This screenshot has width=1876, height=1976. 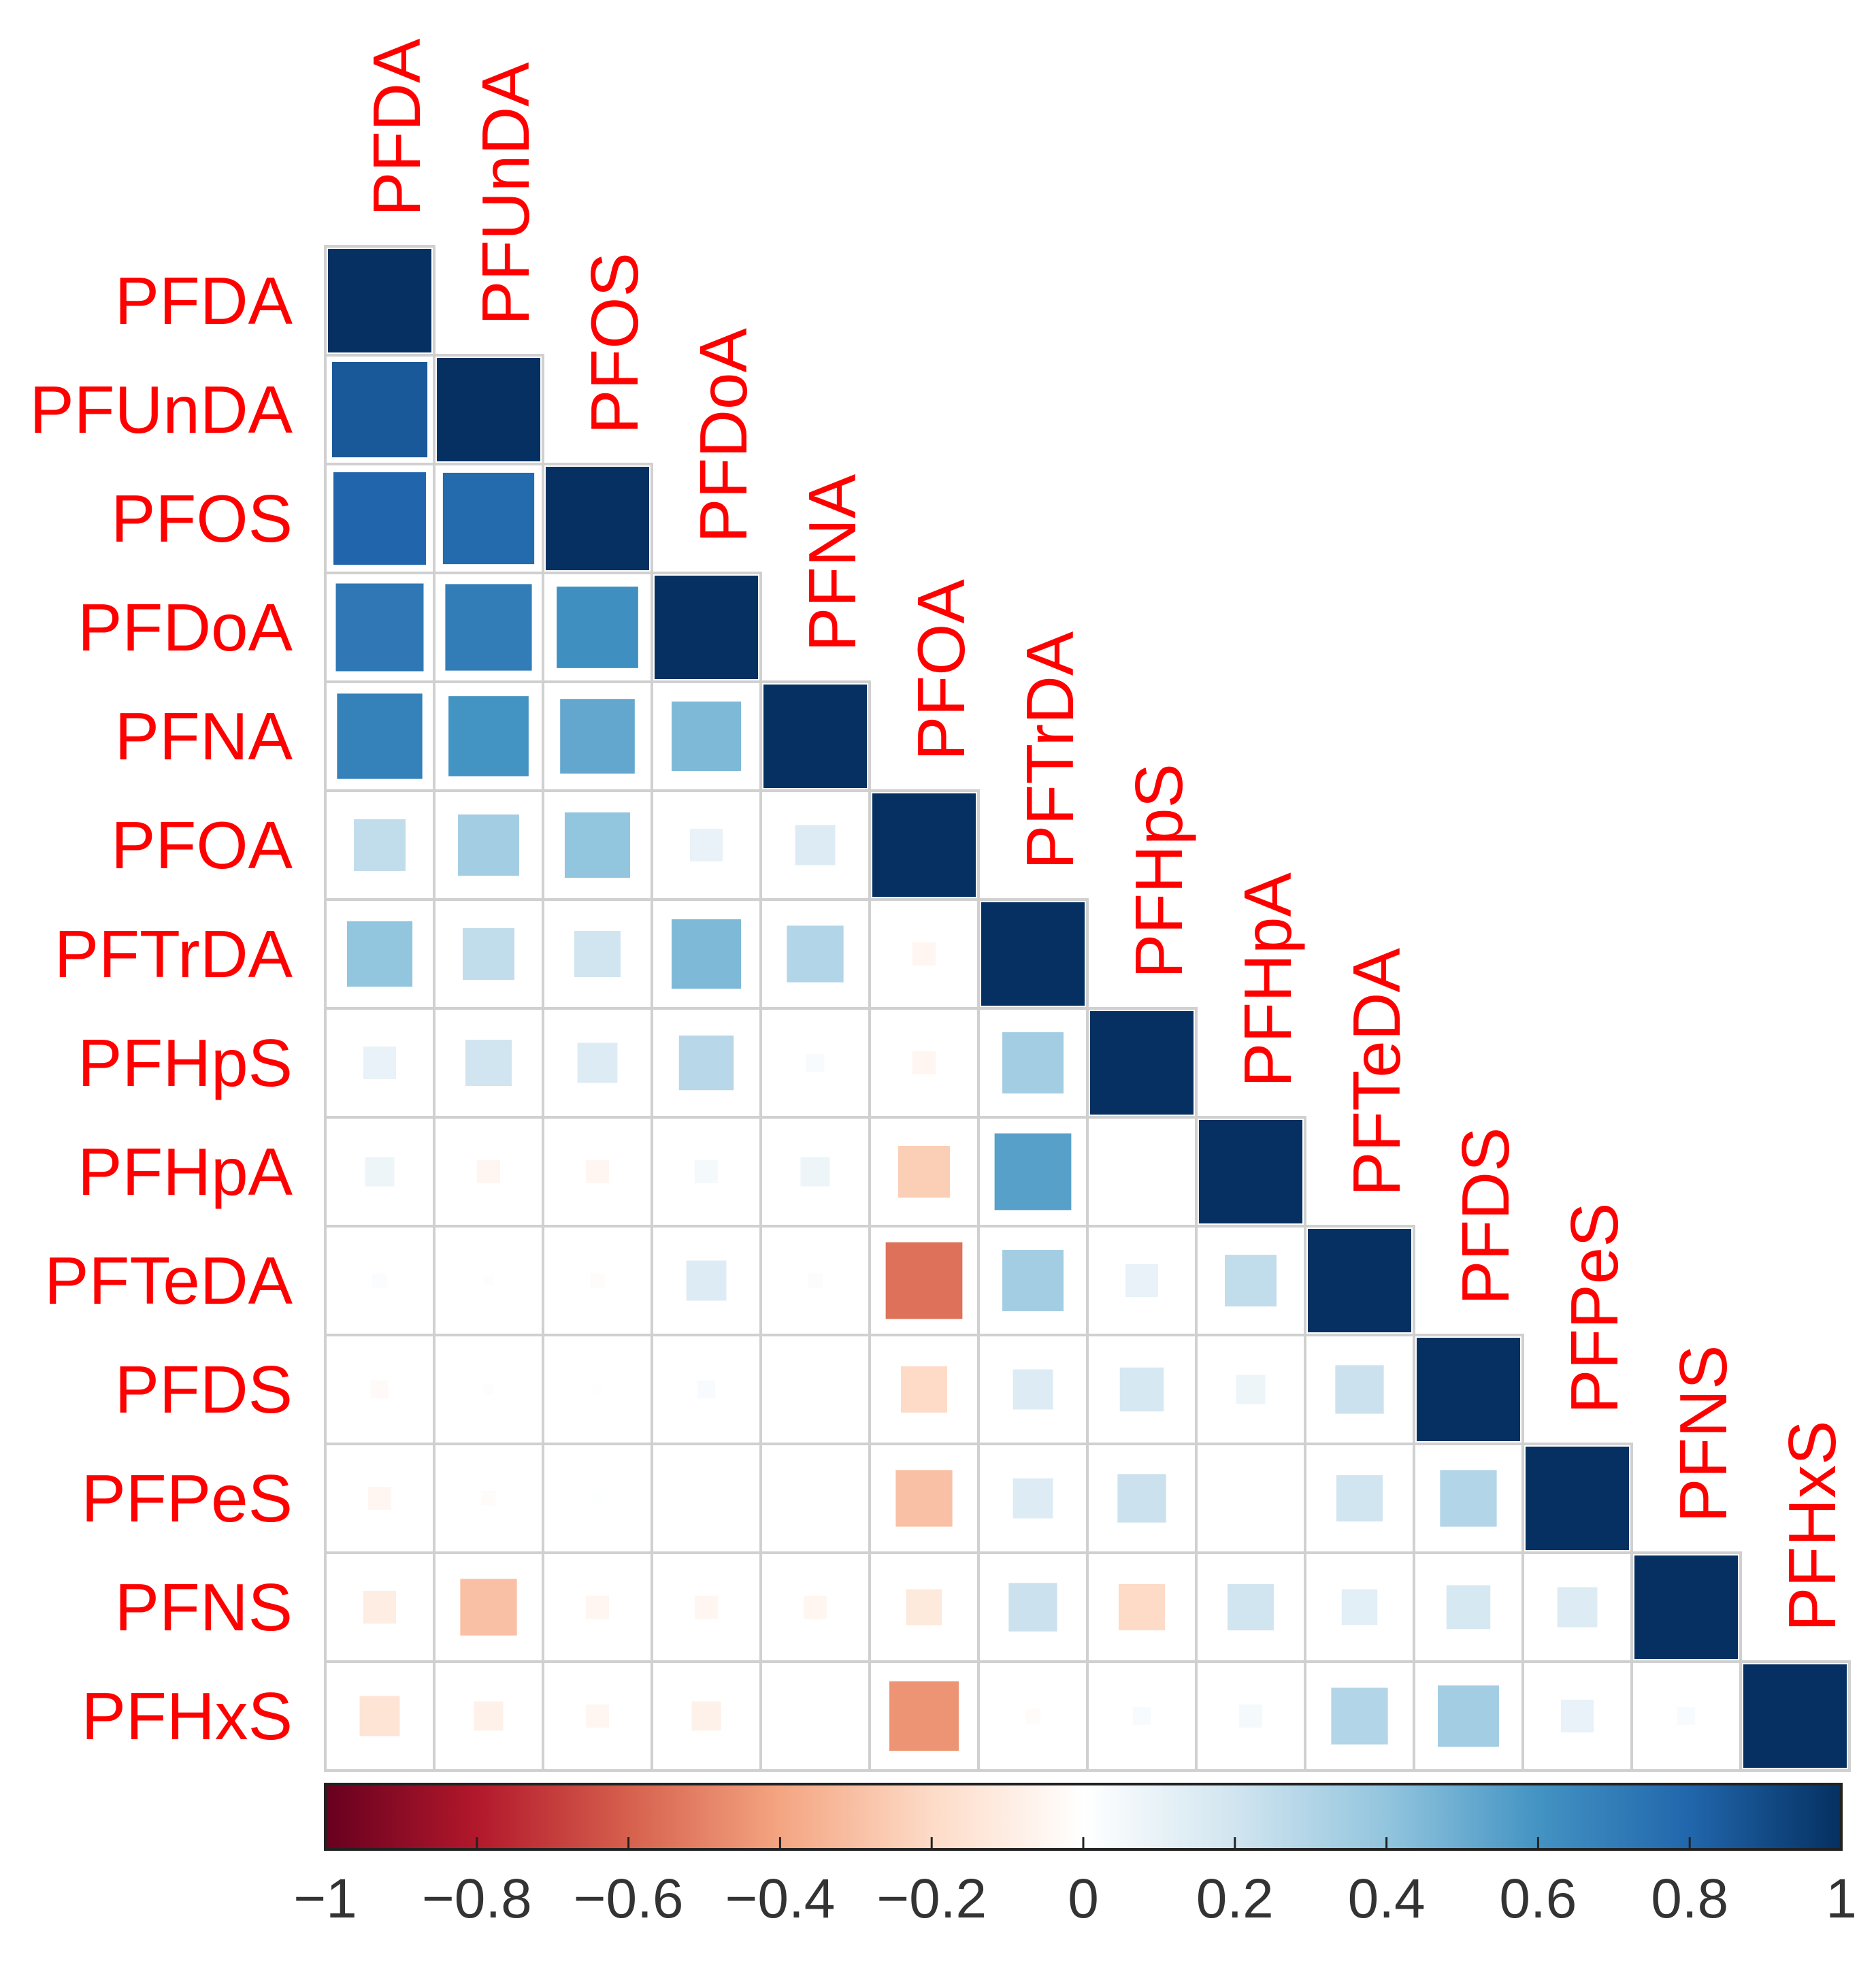 I want to click on corr-cell-PFOS-PFUnDA, so click(x=489, y=518).